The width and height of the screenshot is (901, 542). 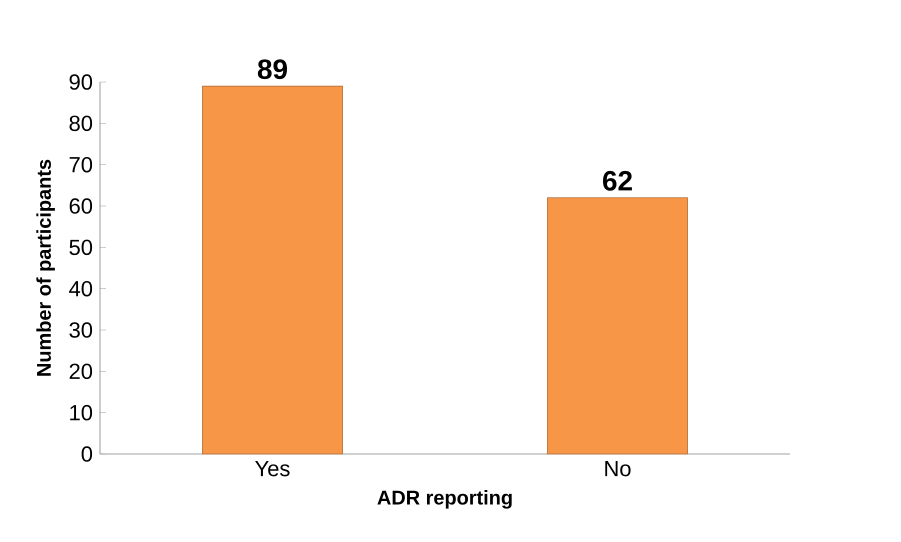 What do you see at coordinates (272, 468) in the screenshot?
I see `x-tick-label: Yes` at bounding box center [272, 468].